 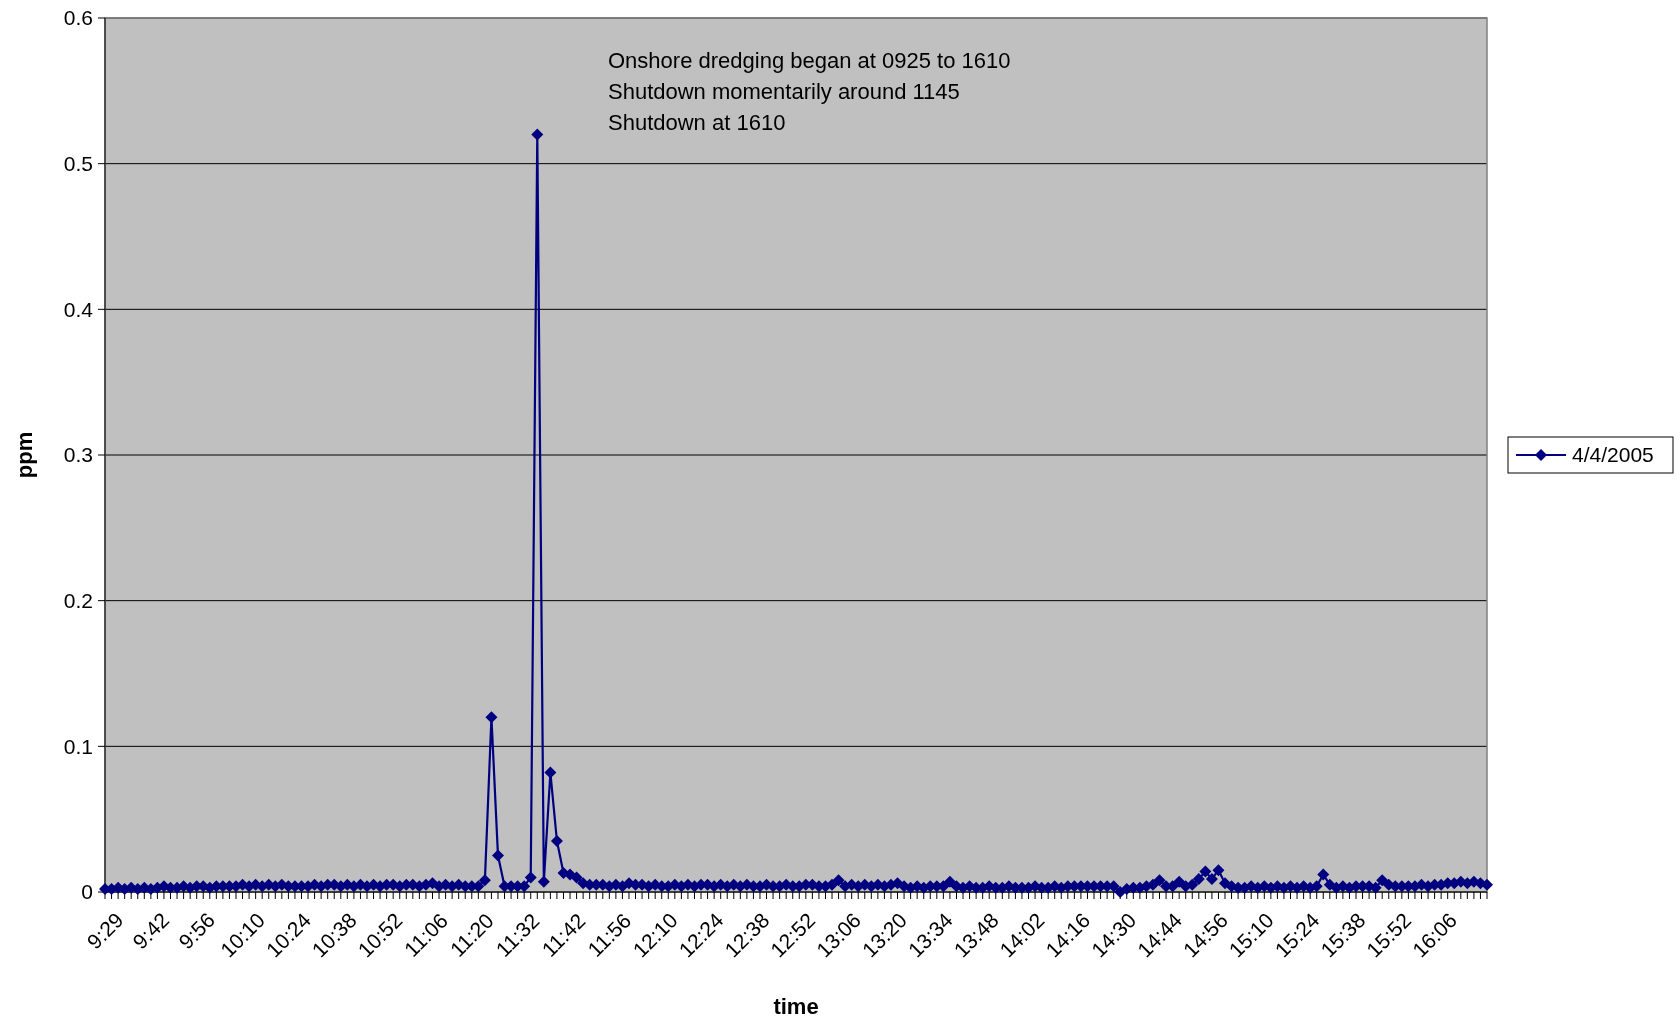 What do you see at coordinates (87, 892) in the screenshot?
I see `y-tick-label: 0` at bounding box center [87, 892].